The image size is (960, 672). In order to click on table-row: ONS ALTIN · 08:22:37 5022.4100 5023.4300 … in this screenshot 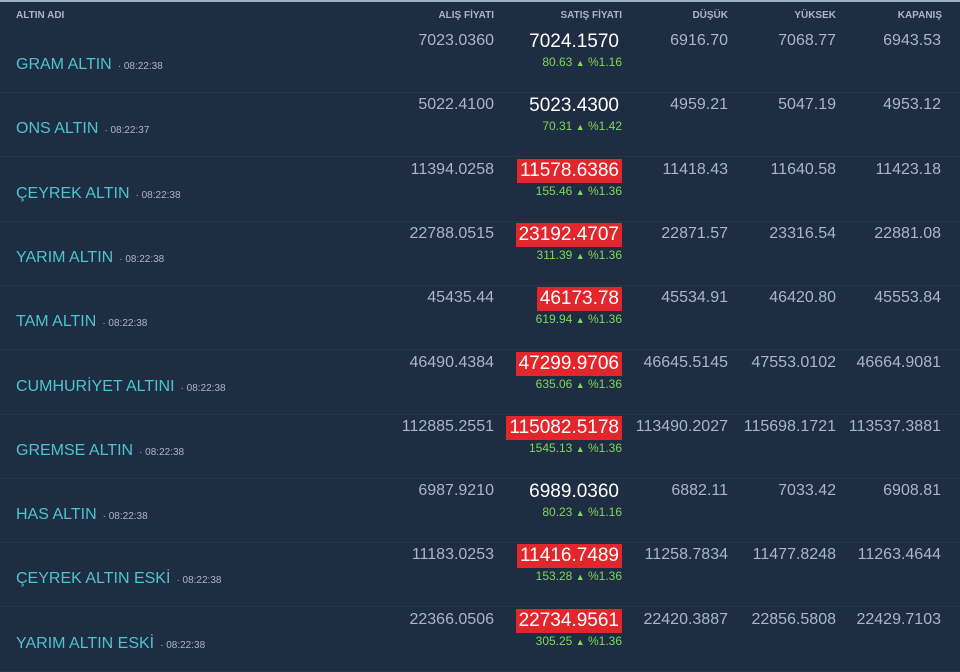, I will do `click(480, 125)`.